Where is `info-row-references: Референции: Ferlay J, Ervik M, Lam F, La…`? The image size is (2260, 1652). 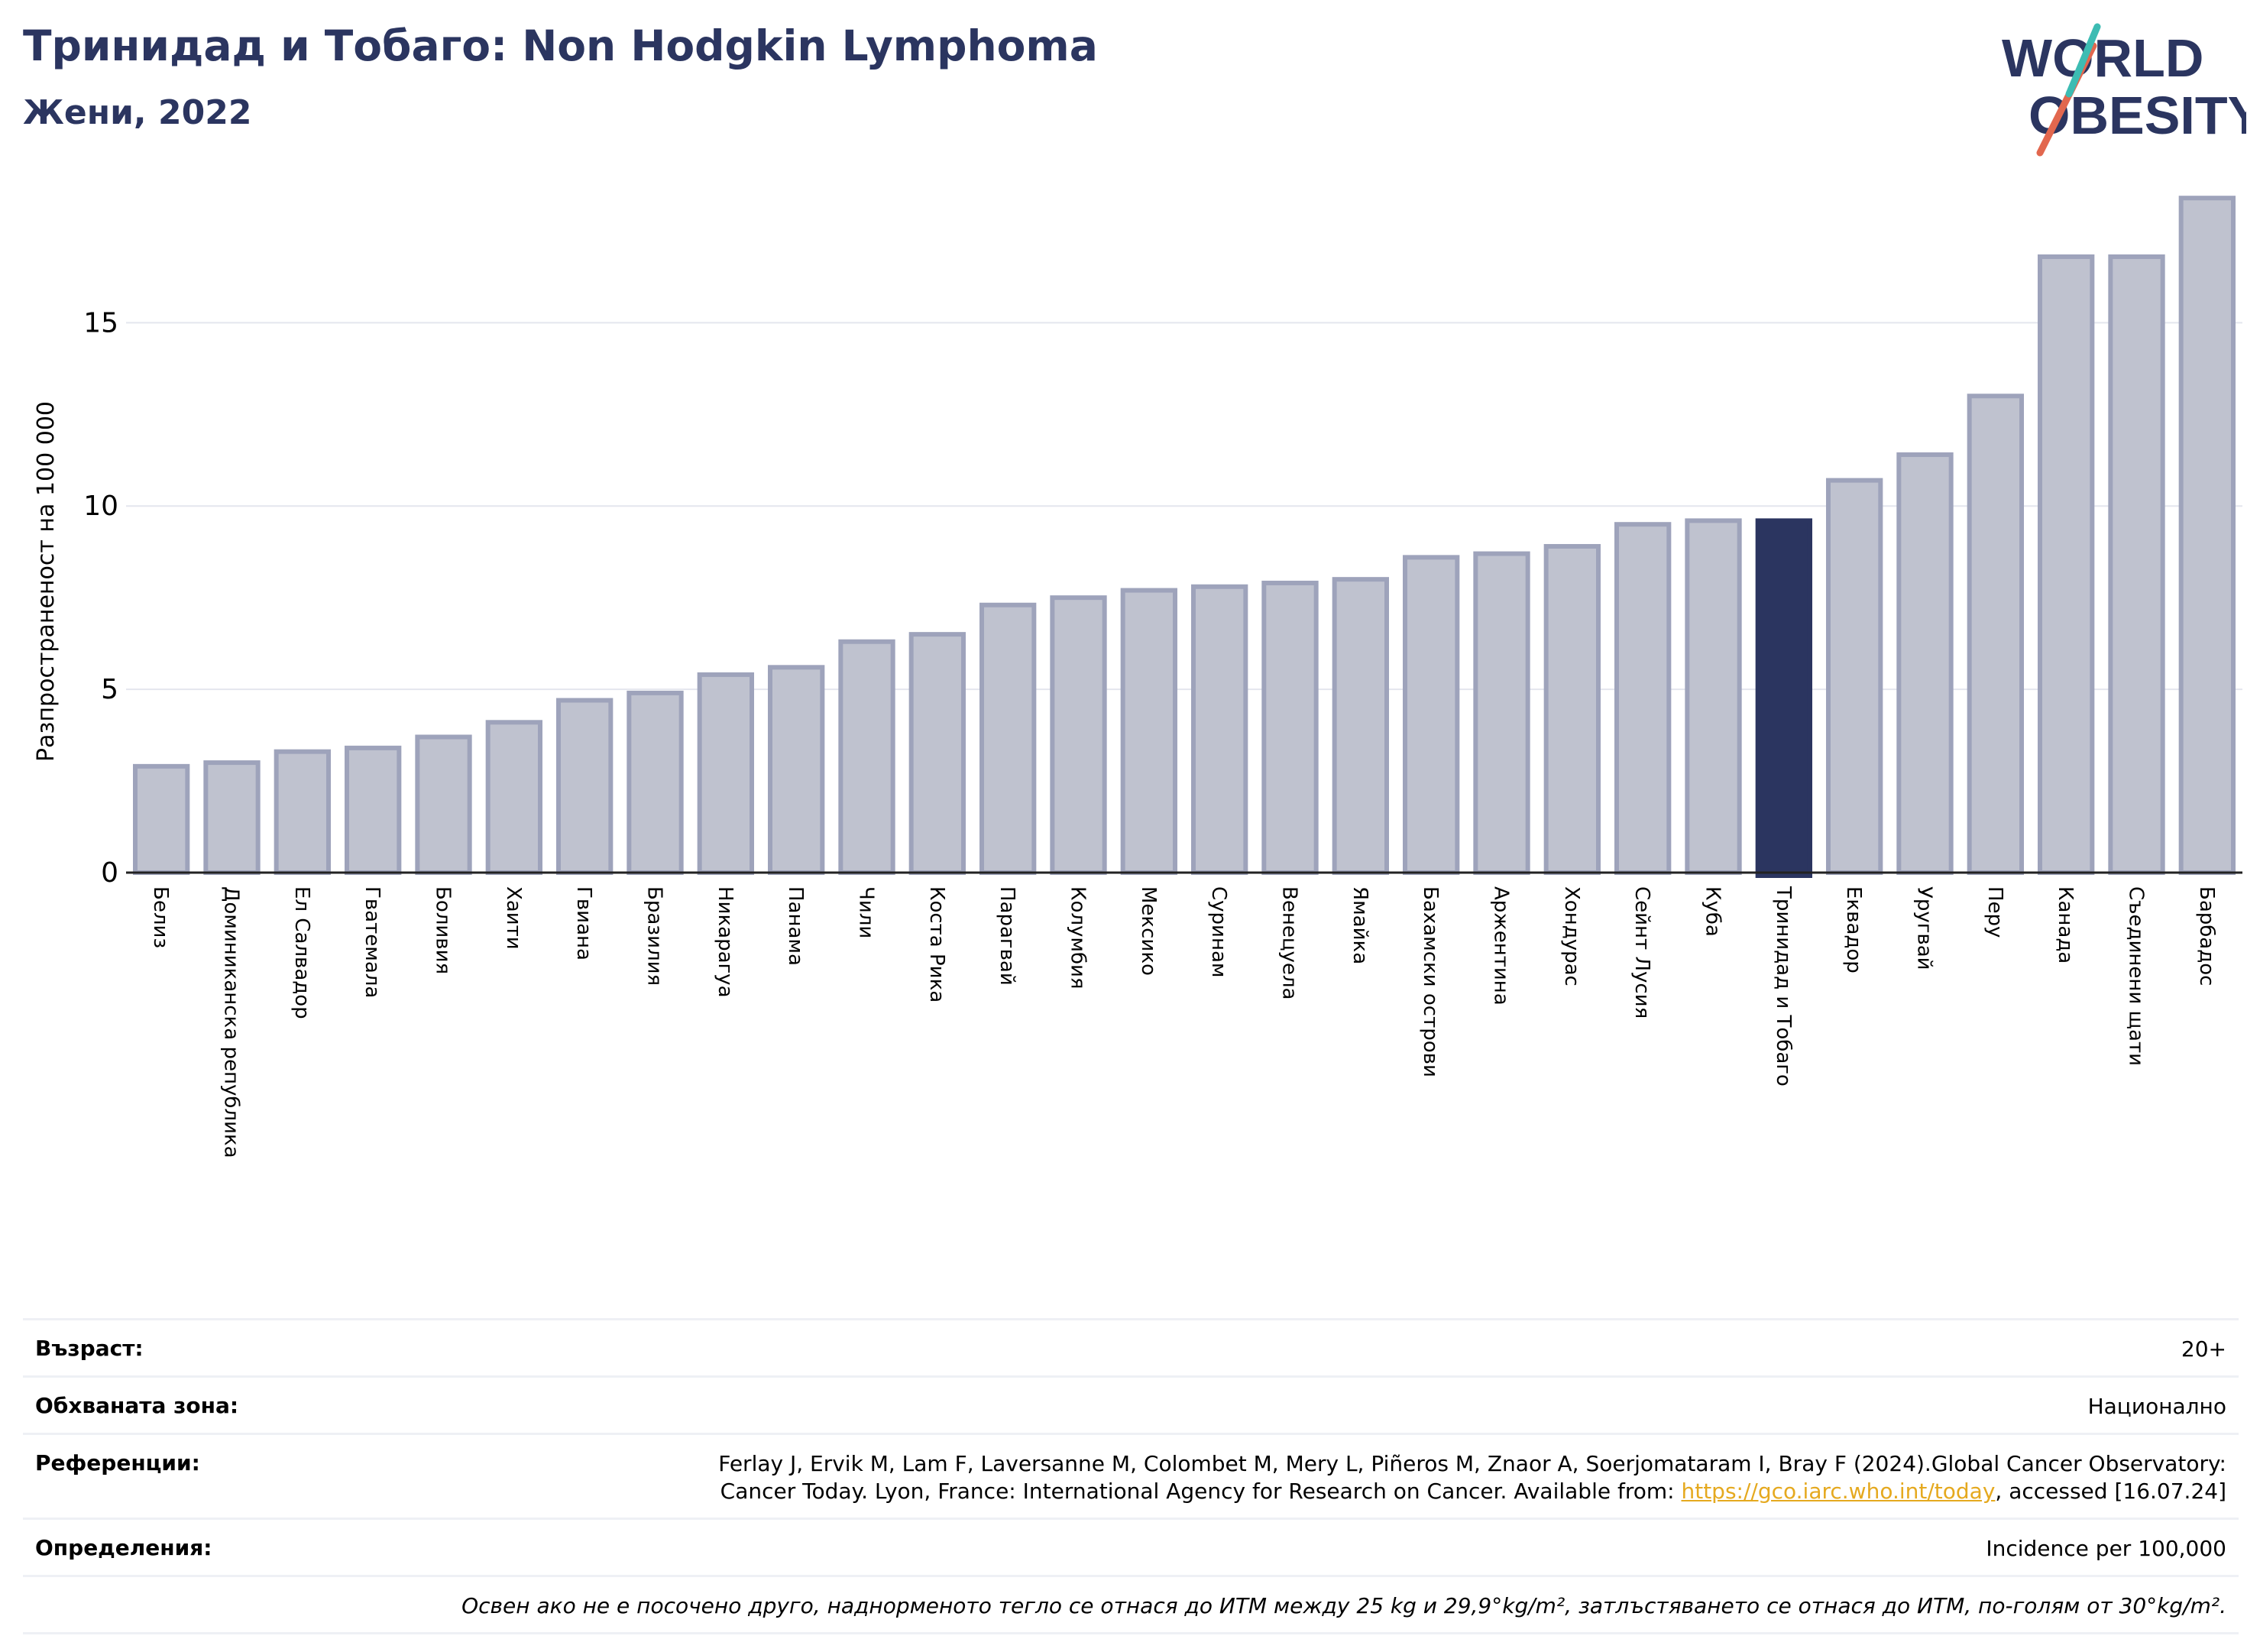 info-row-references: Референции: Ferlay J, Ervik M, Lam F, La… is located at coordinates (1131, 1475).